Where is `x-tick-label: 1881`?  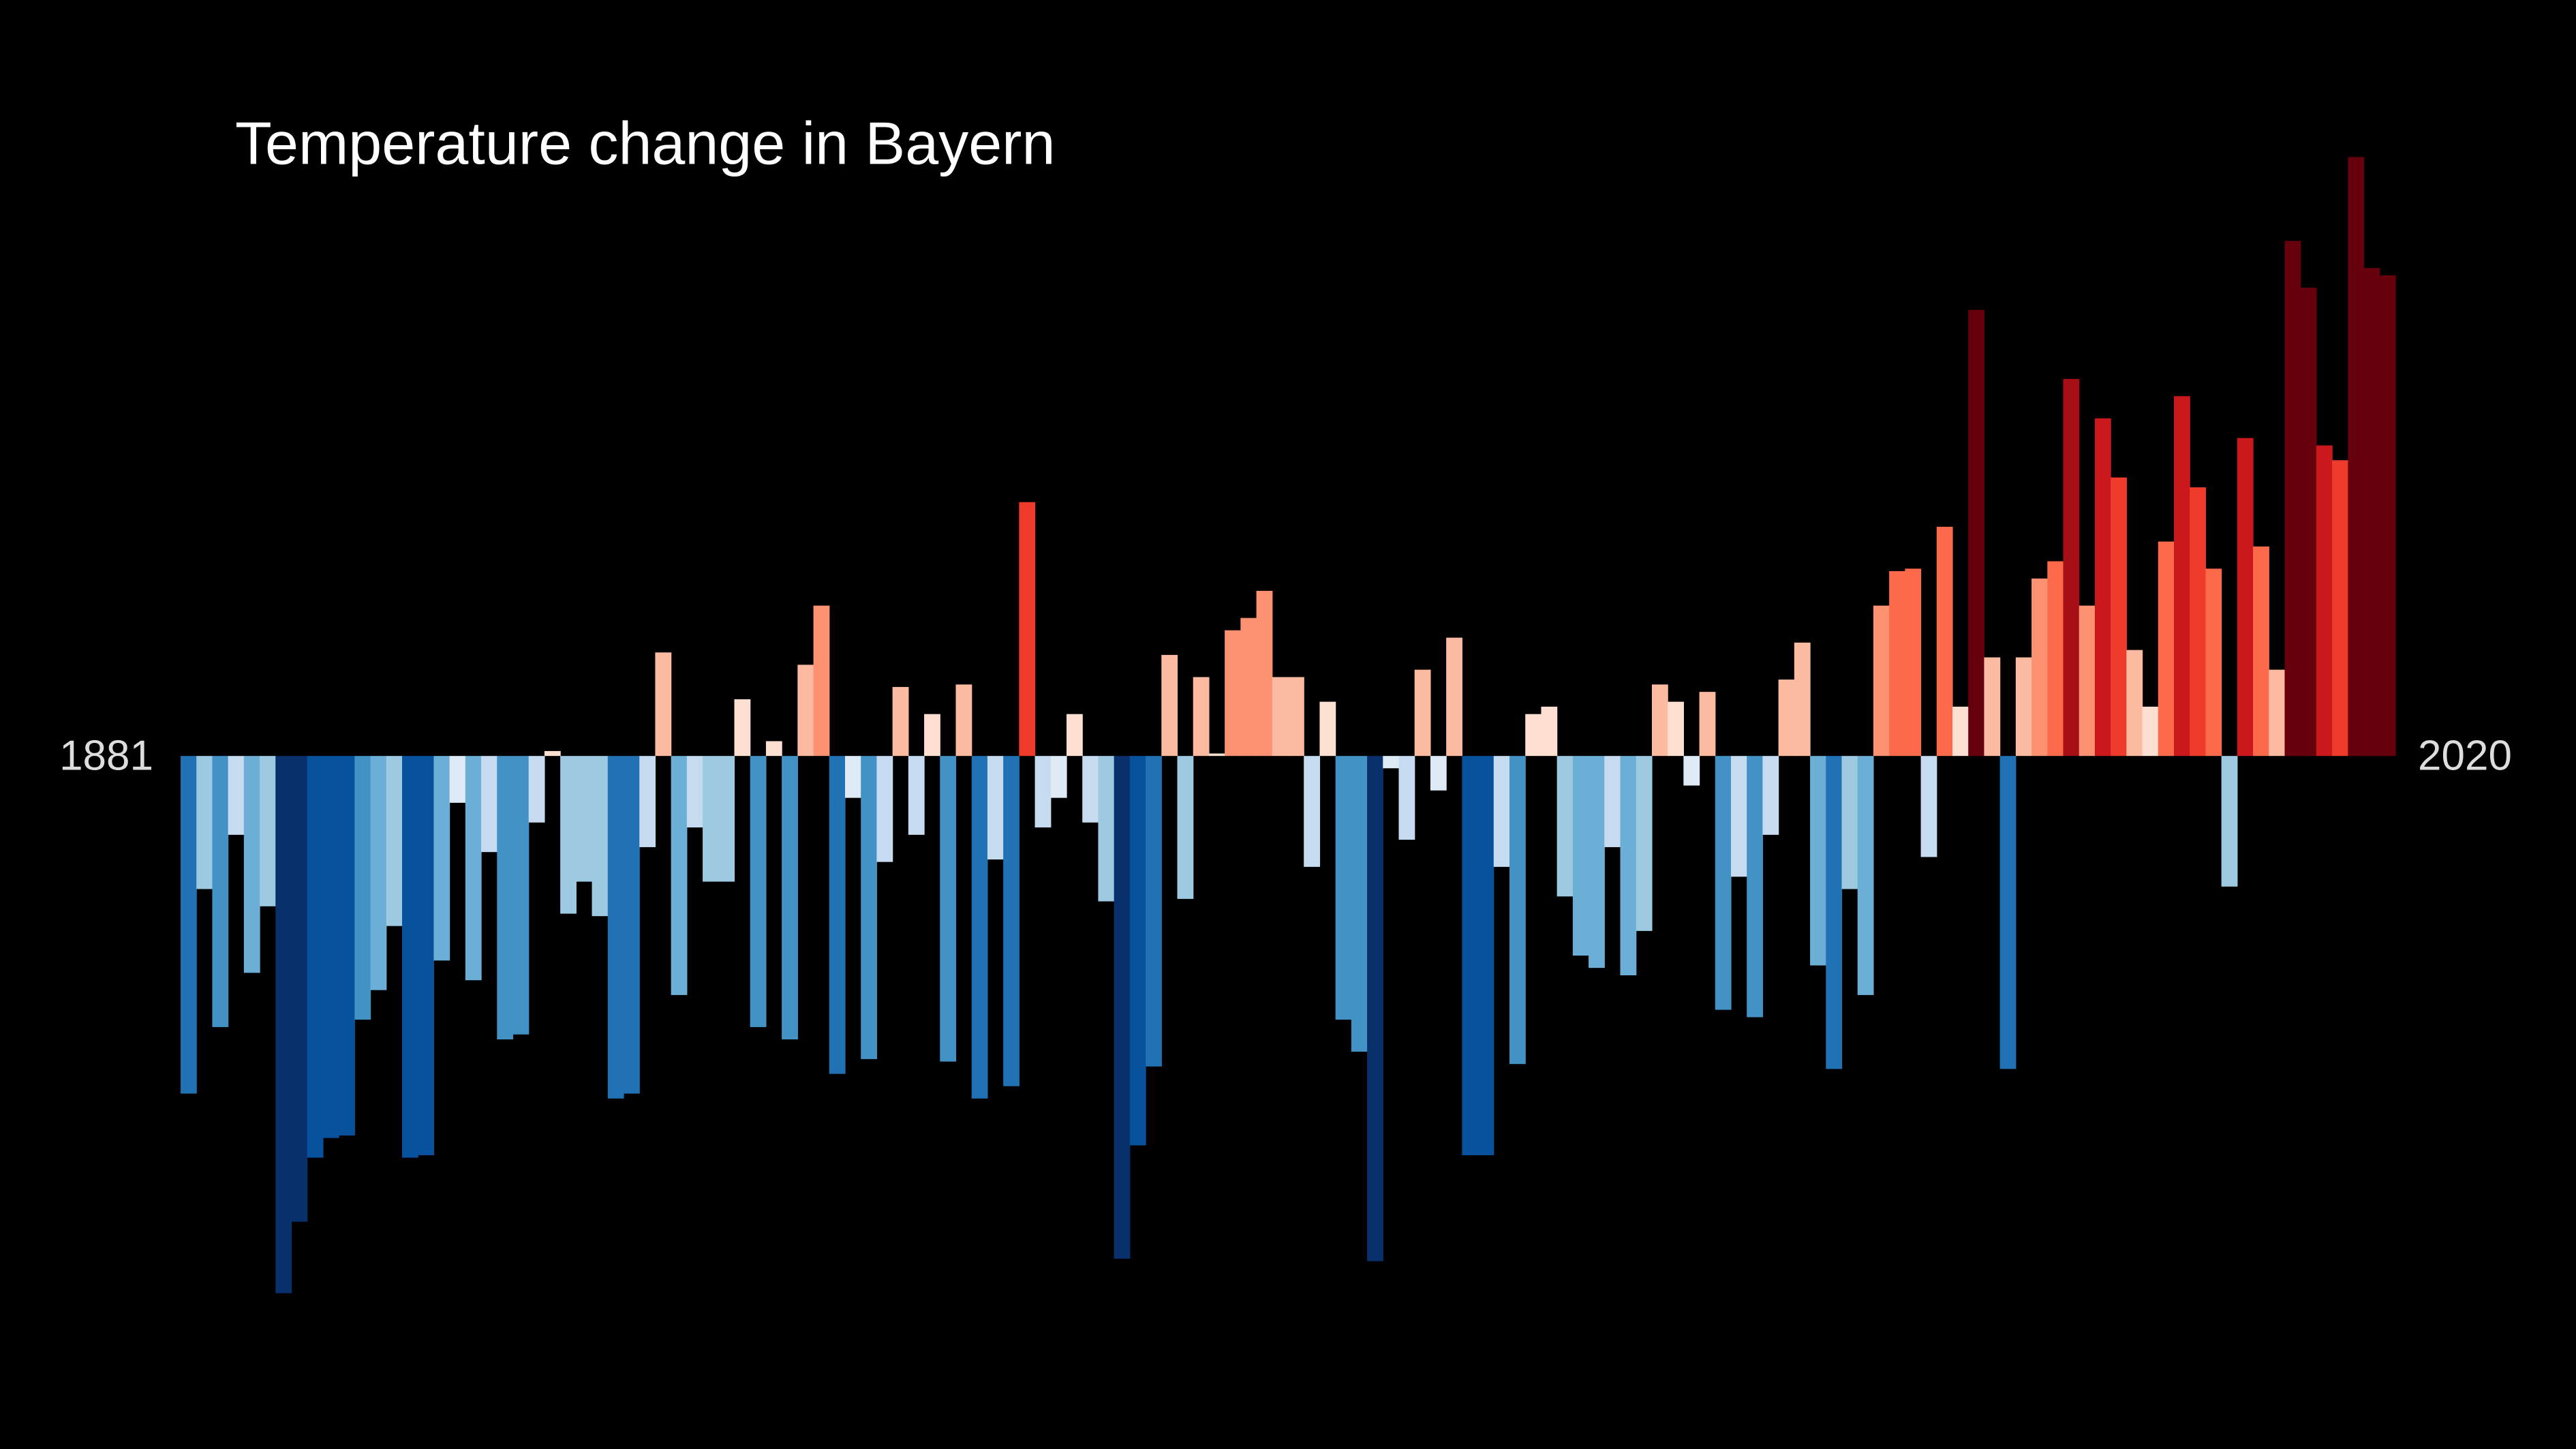 x-tick-label: 1881 is located at coordinates (106, 757).